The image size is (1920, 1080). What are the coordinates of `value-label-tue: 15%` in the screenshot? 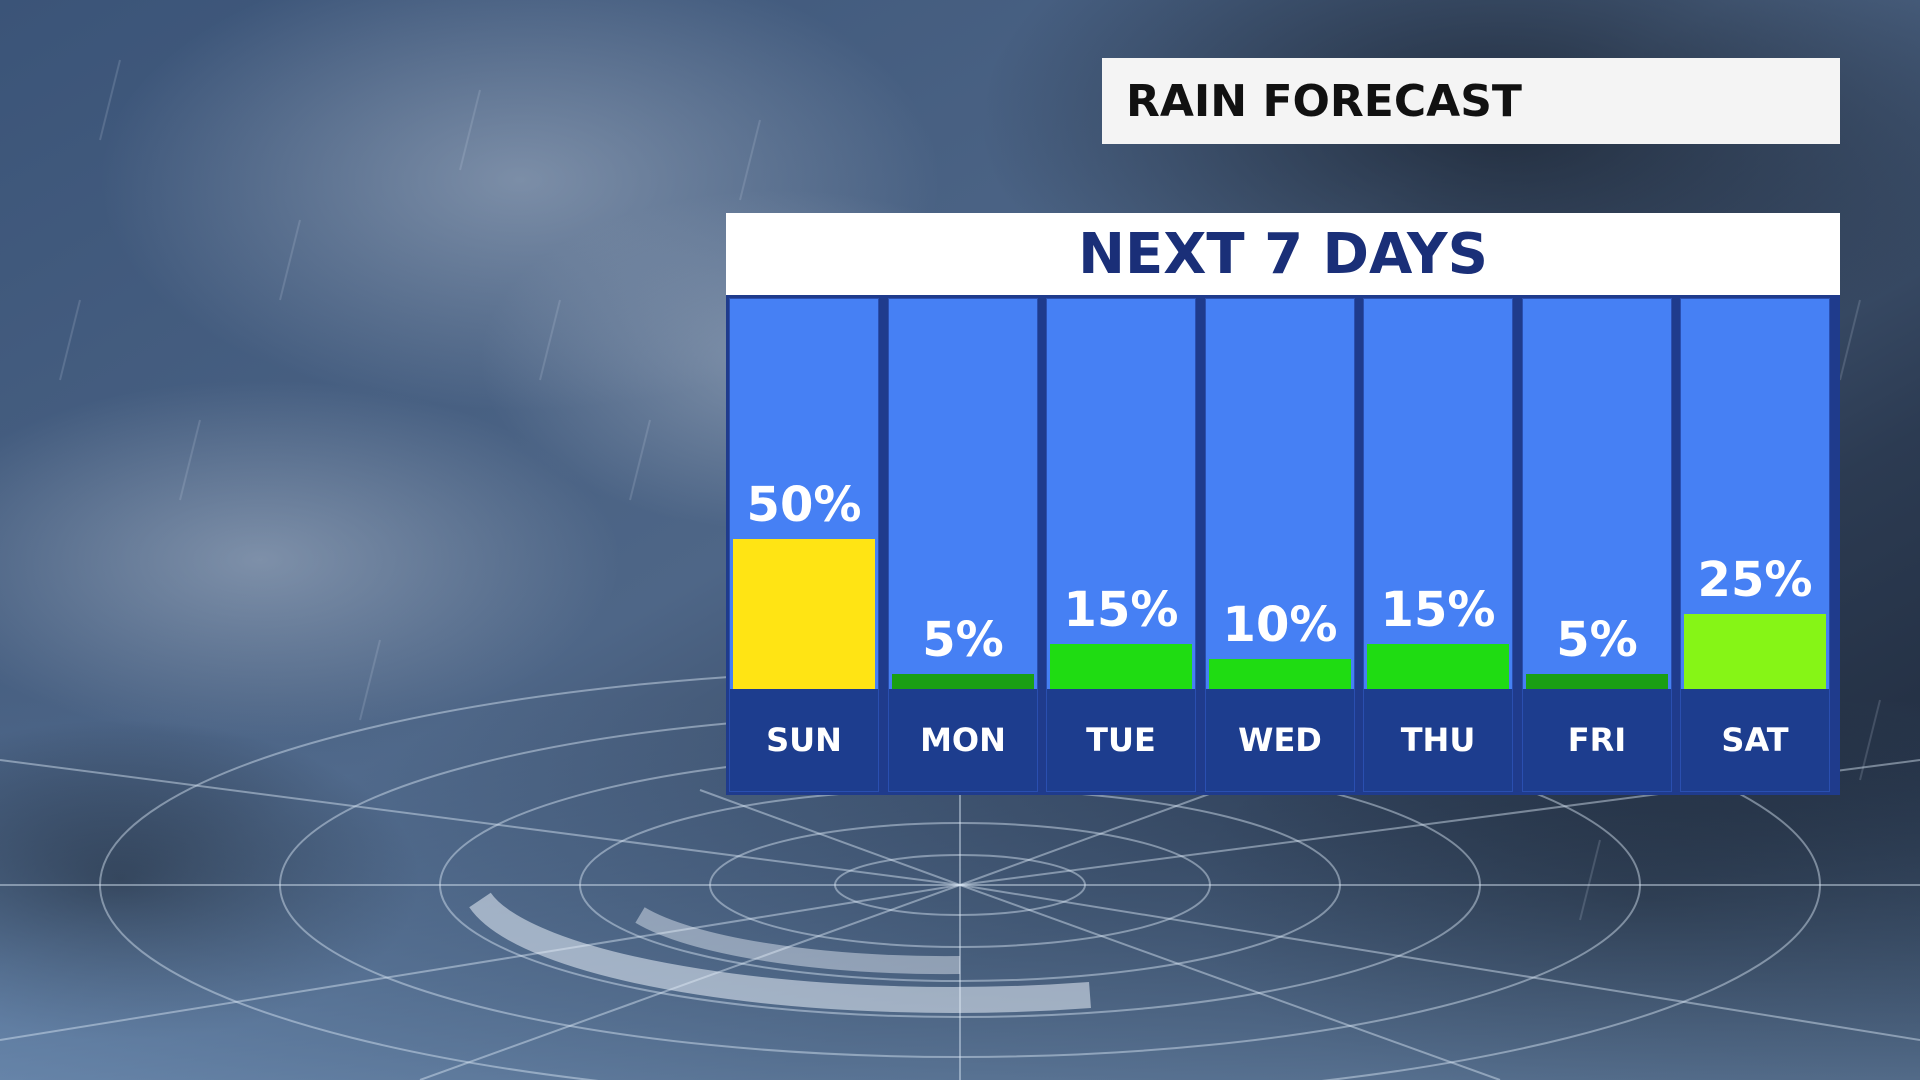 It's located at (1121, 610).